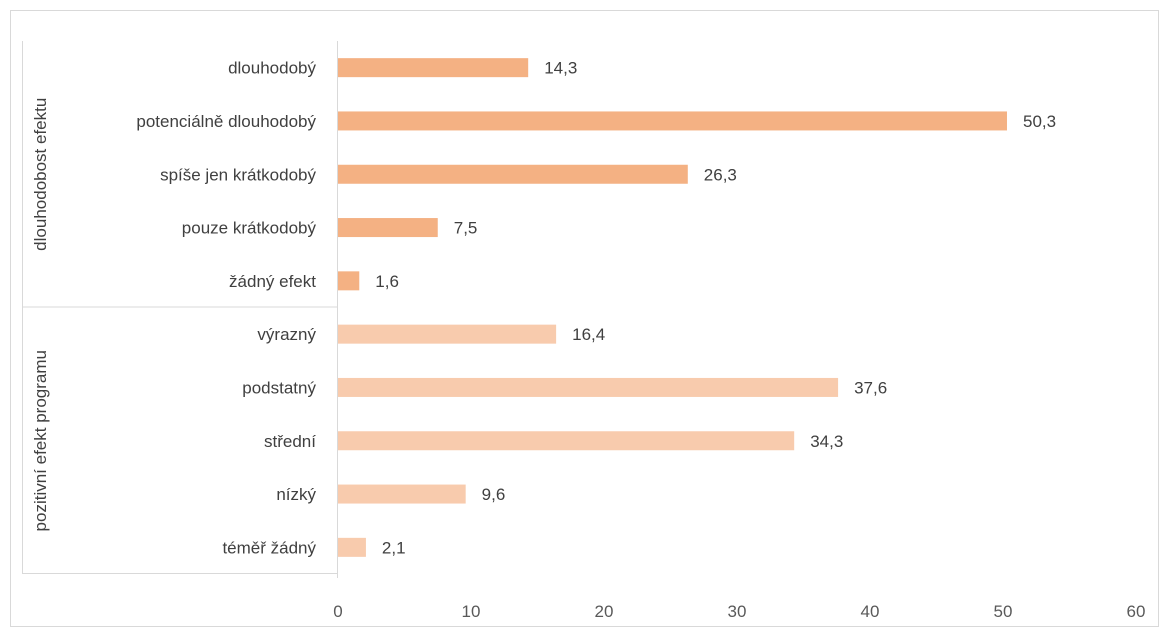  What do you see at coordinates (337, 611) in the screenshot?
I see `x-tick-label: 0` at bounding box center [337, 611].